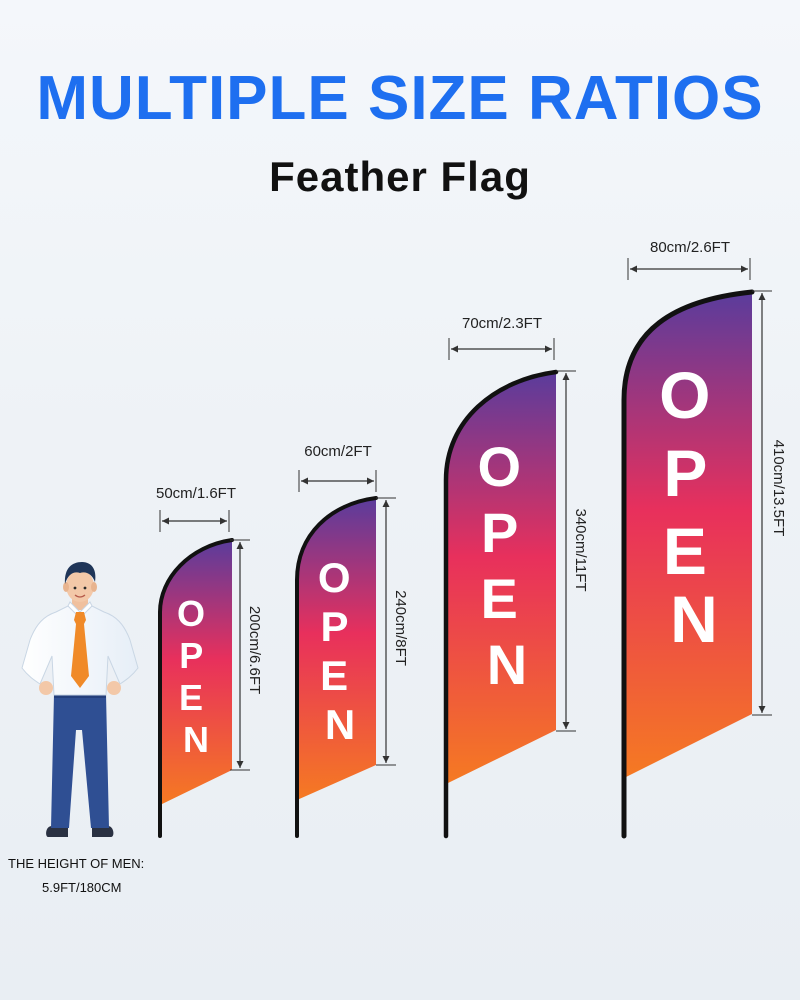 The height and width of the screenshot is (1000, 800). I want to click on flag-small-width-dimension: 50cm/1.6FT, so click(196, 508).